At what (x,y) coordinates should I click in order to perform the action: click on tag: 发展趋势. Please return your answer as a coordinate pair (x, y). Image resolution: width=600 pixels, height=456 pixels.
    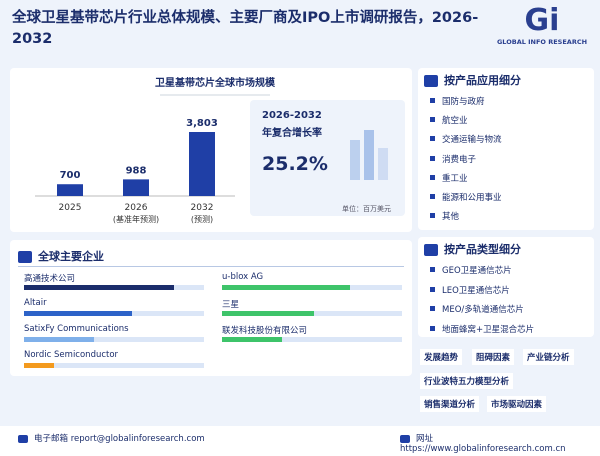
    Looking at the image, I should click on (441, 357).